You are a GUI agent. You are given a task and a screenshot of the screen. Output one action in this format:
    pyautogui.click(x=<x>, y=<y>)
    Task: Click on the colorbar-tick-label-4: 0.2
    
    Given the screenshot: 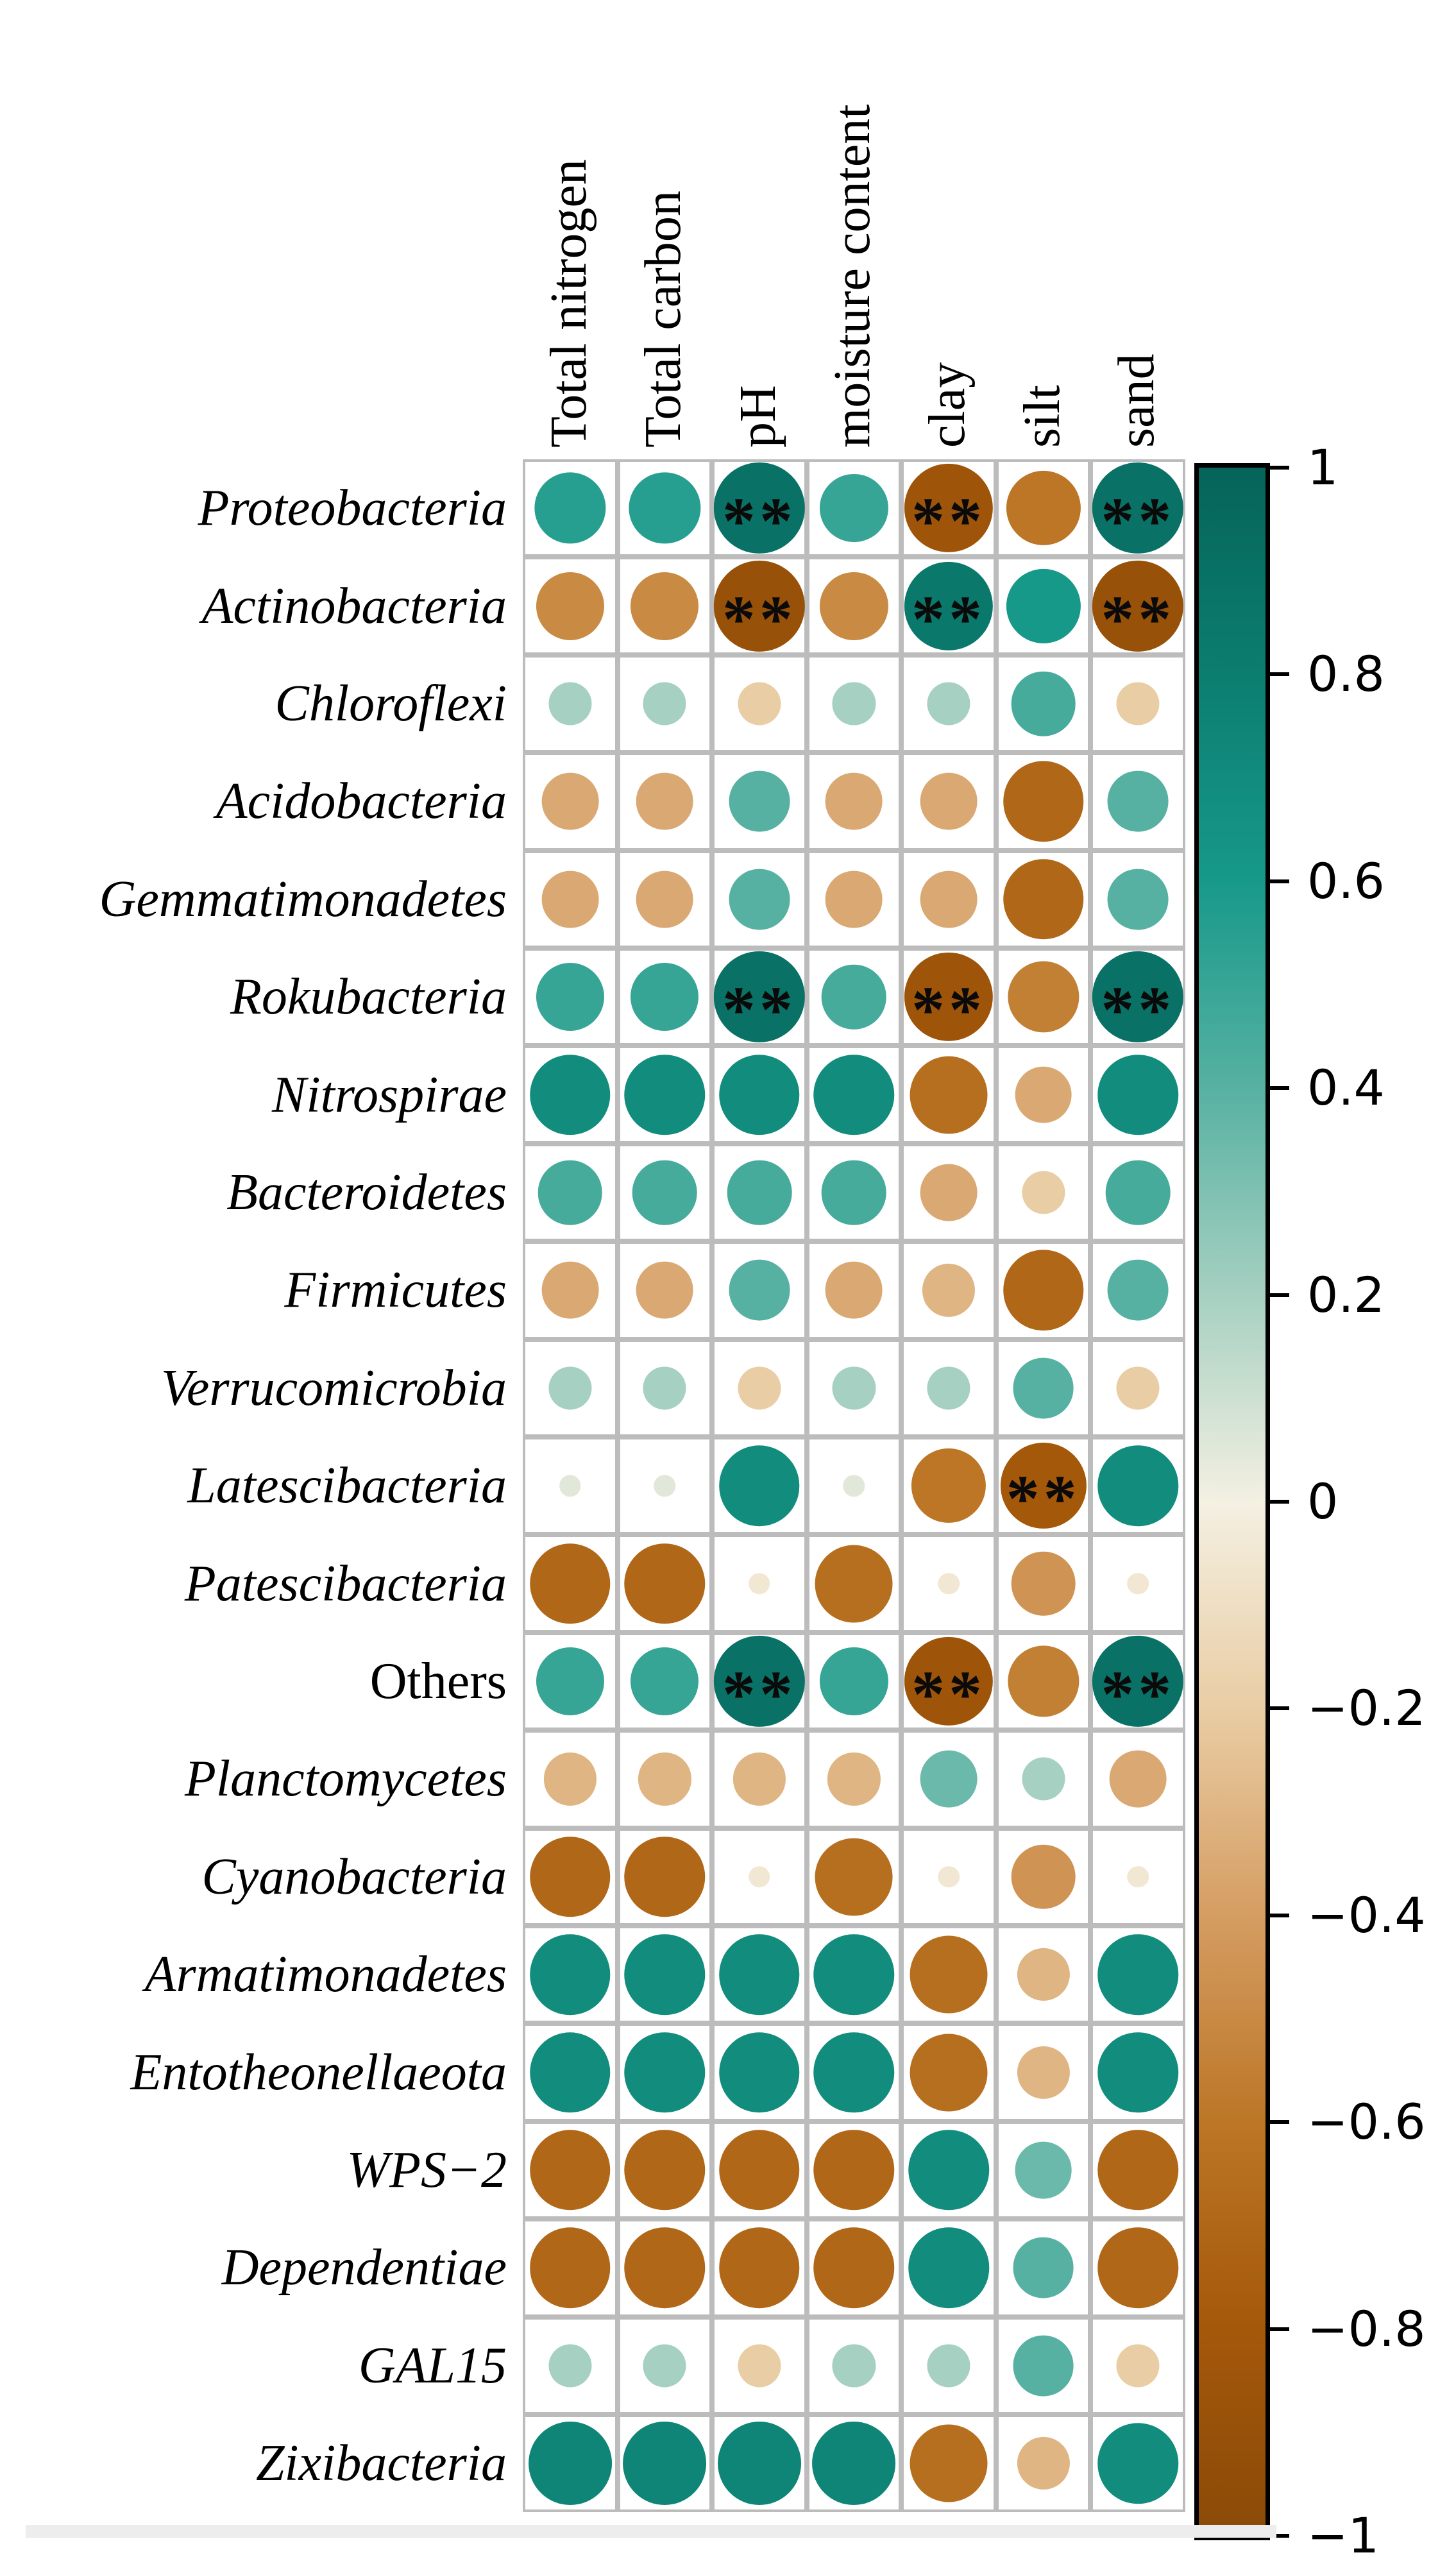 What is the action you would take?
    pyautogui.click(x=1346, y=1294)
    